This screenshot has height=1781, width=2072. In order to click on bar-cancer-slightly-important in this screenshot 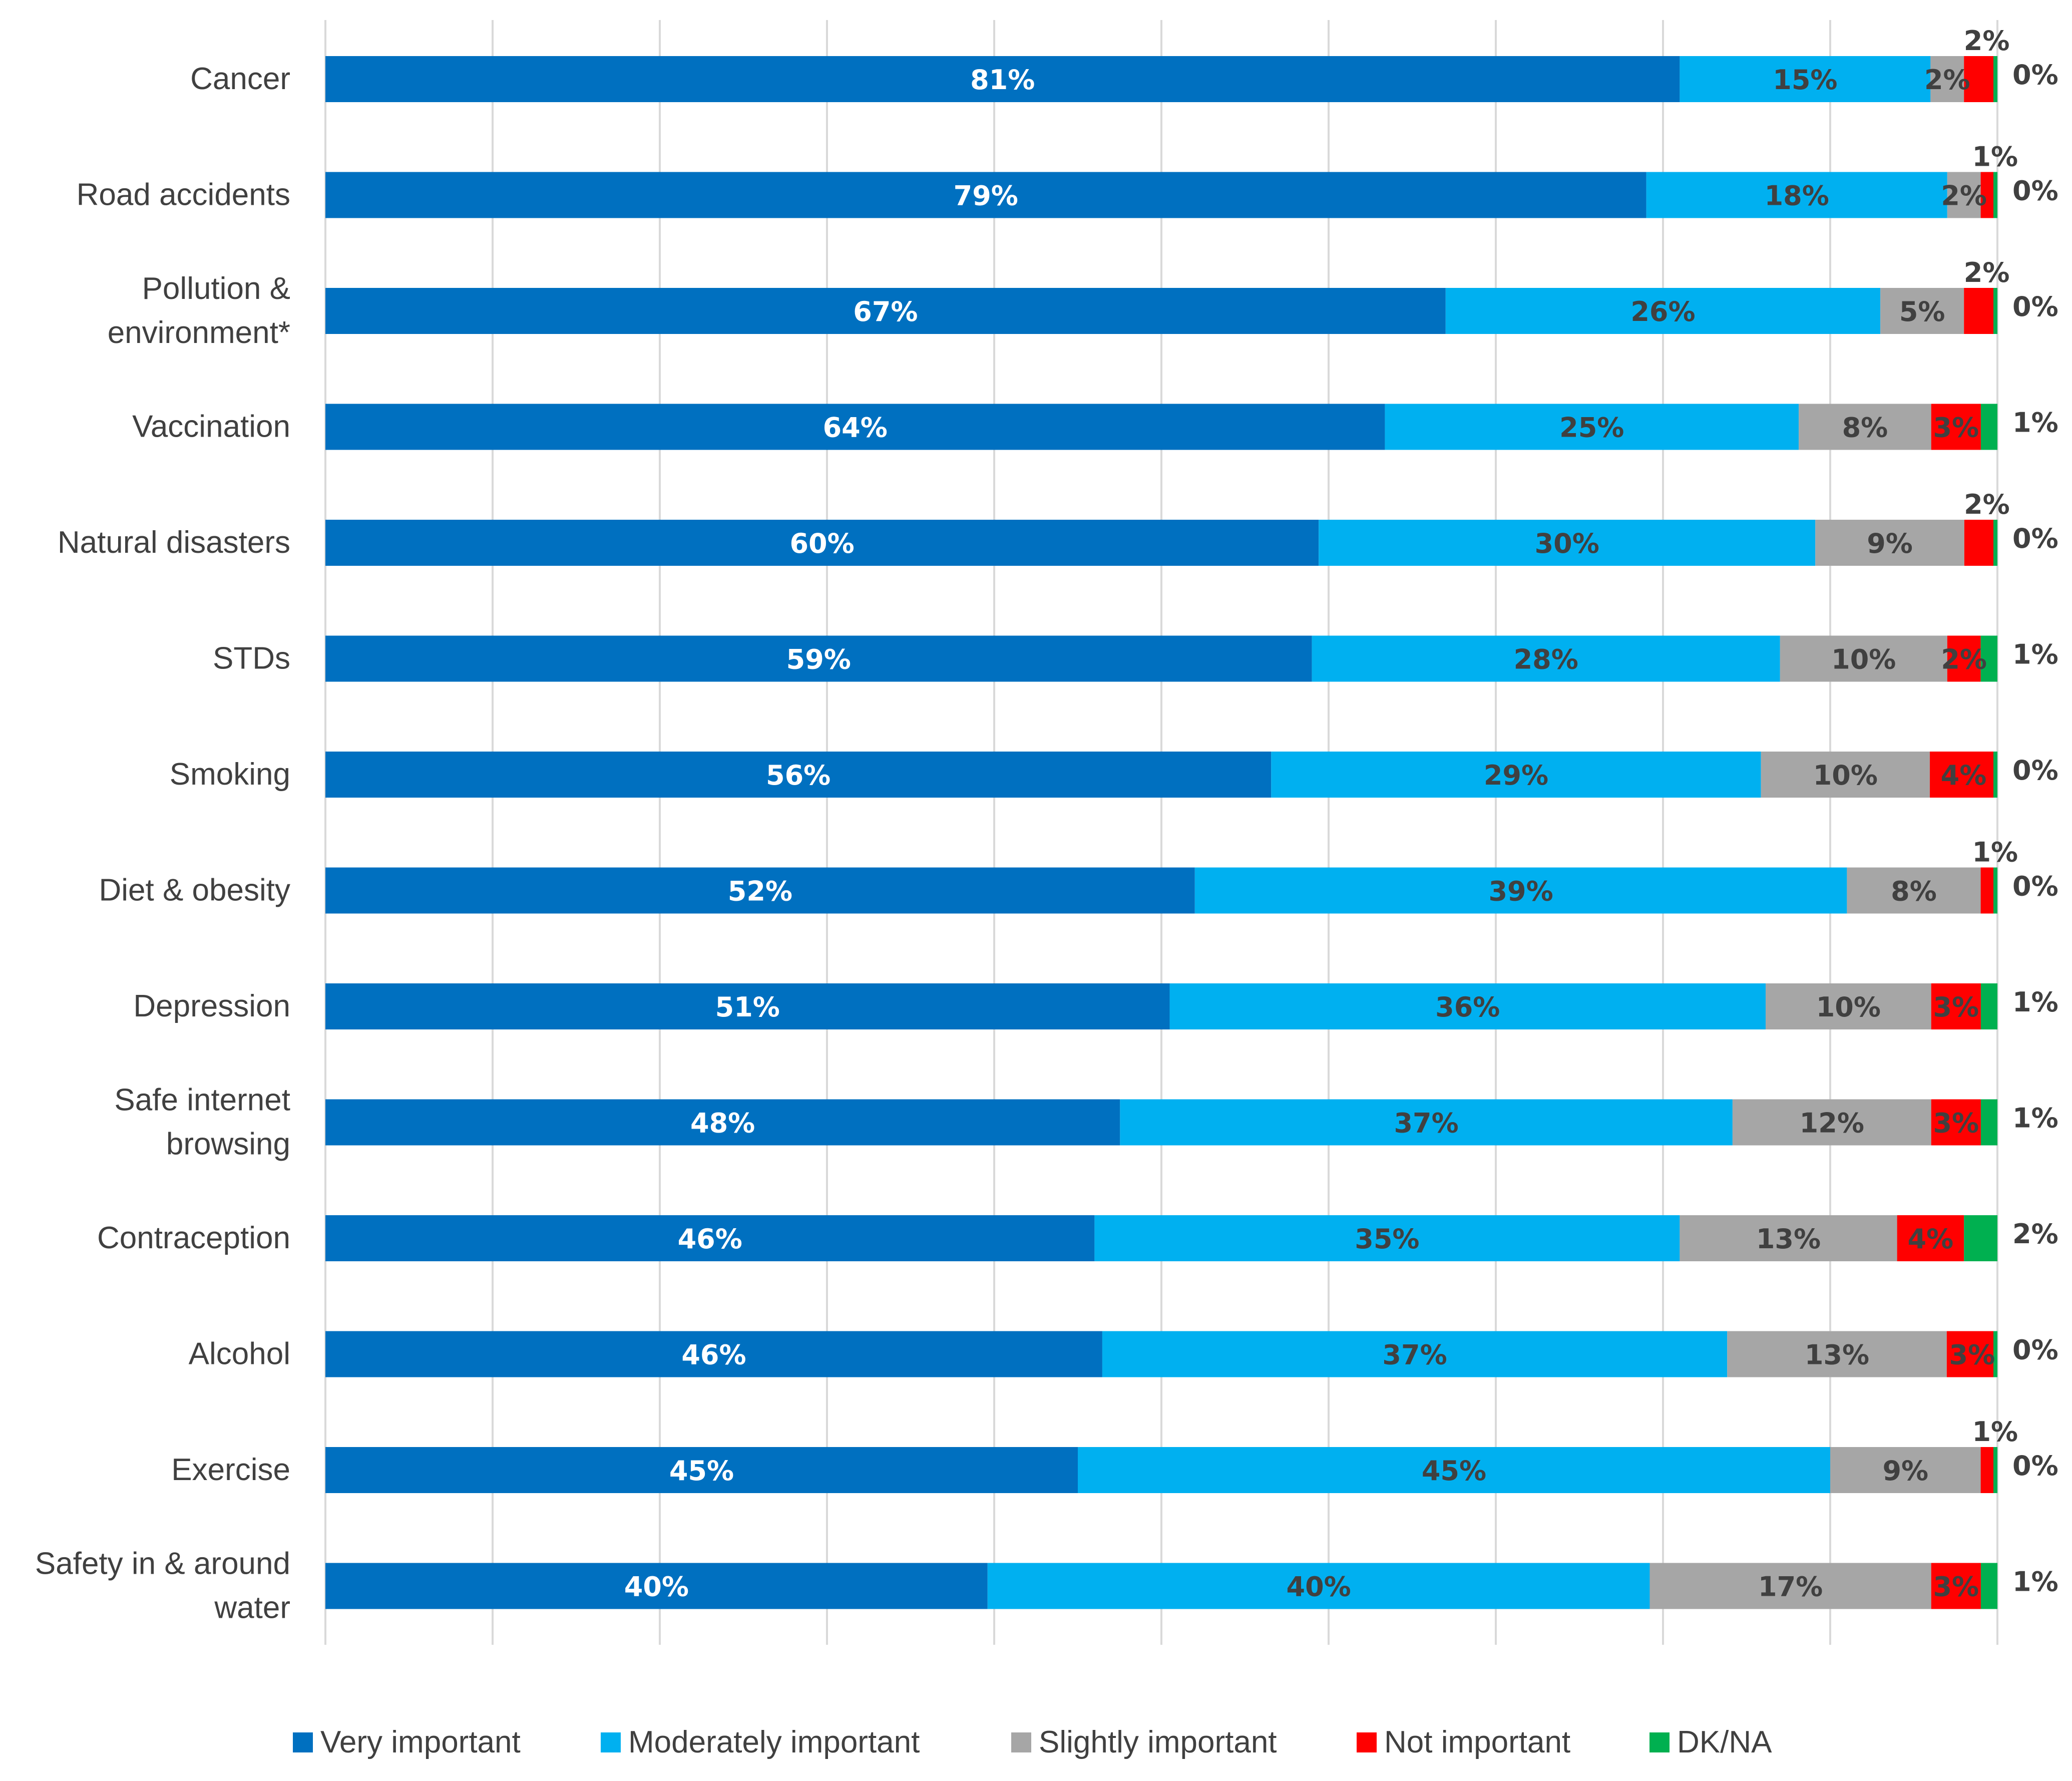, I will do `click(1947, 79)`.